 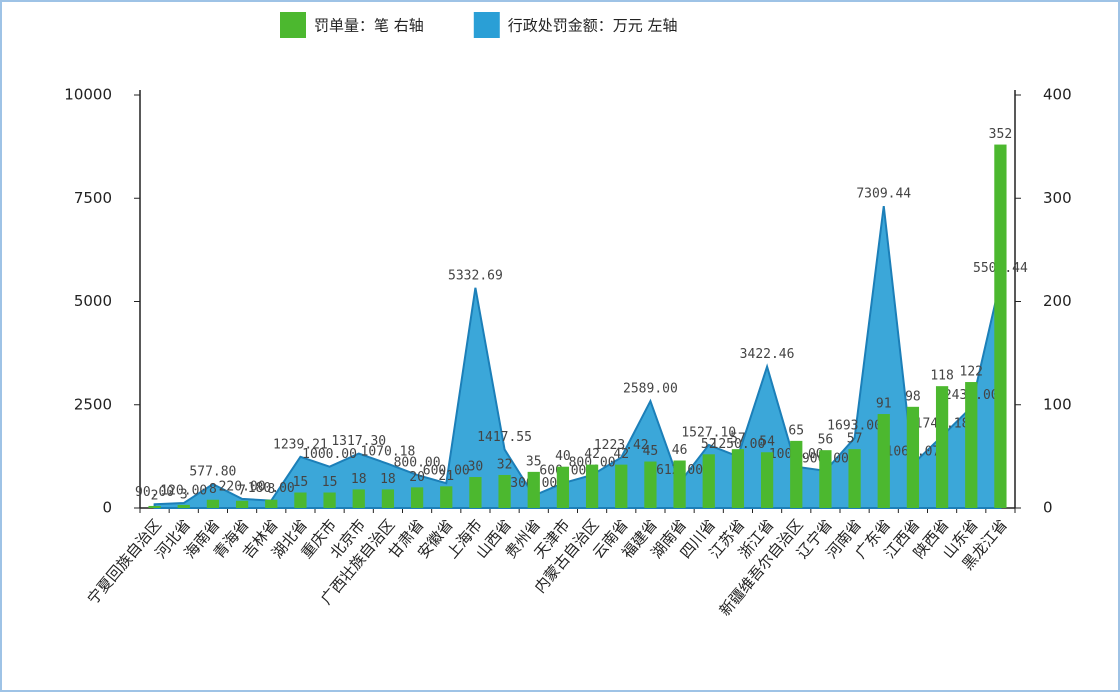 I want to click on area-value-label: 1317.30, so click(x=358, y=441).